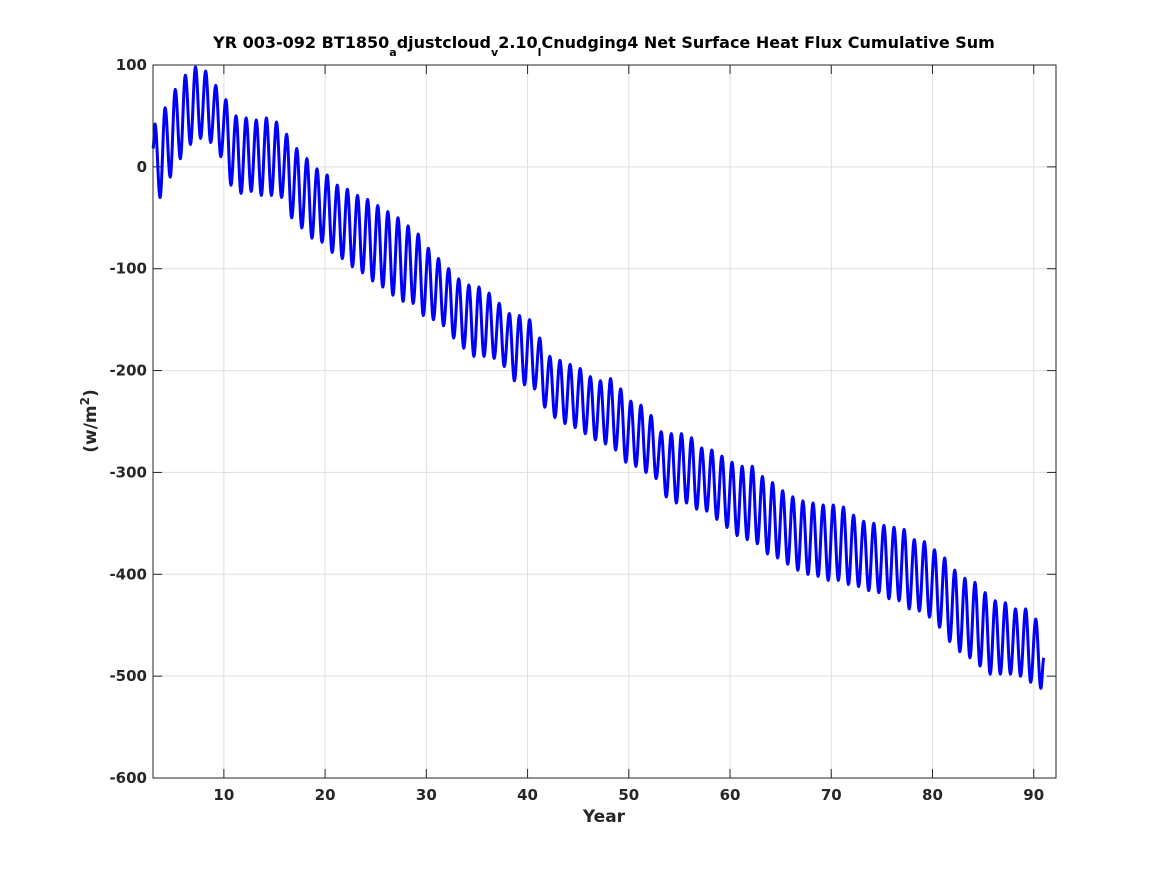 This screenshot has height=875, width=1167. What do you see at coordinates (932, 795) in the screenshot?
I see `x-tick-label: 80` at bounding box center [932, 795].